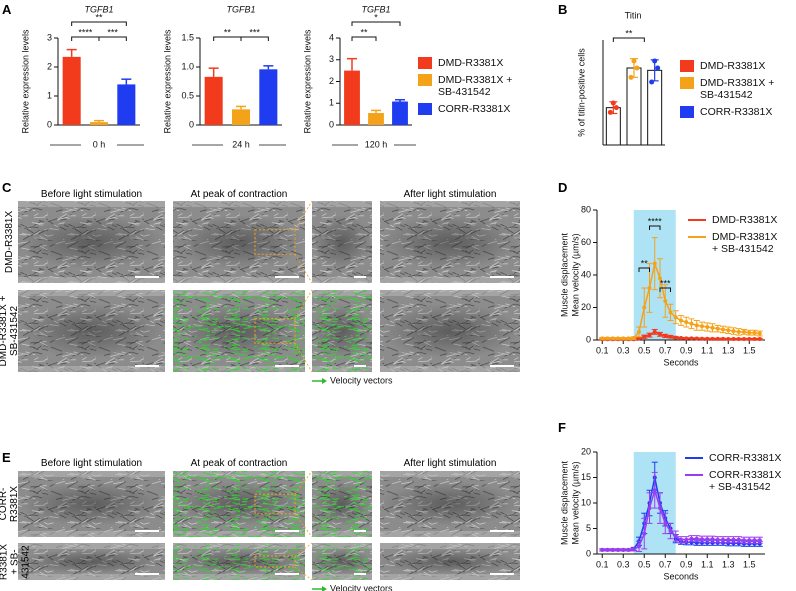  Describe the element at coordinates (563, 9) in the screenshot. I see `panel-letter: B` at that location.